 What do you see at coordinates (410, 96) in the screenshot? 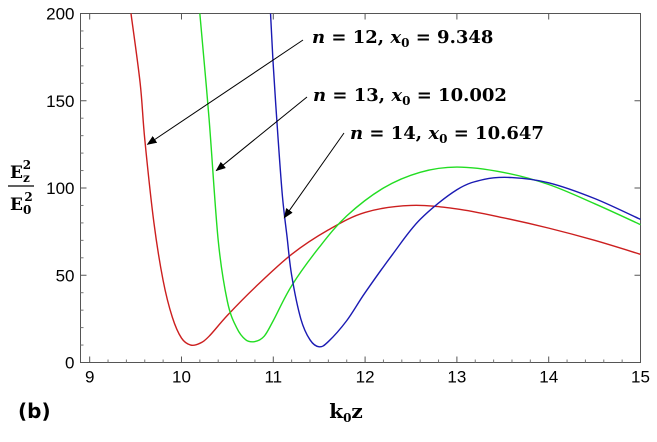
I see `annotation-label: n = 13, x0 = 10.002` at bounding box center [410, 96].